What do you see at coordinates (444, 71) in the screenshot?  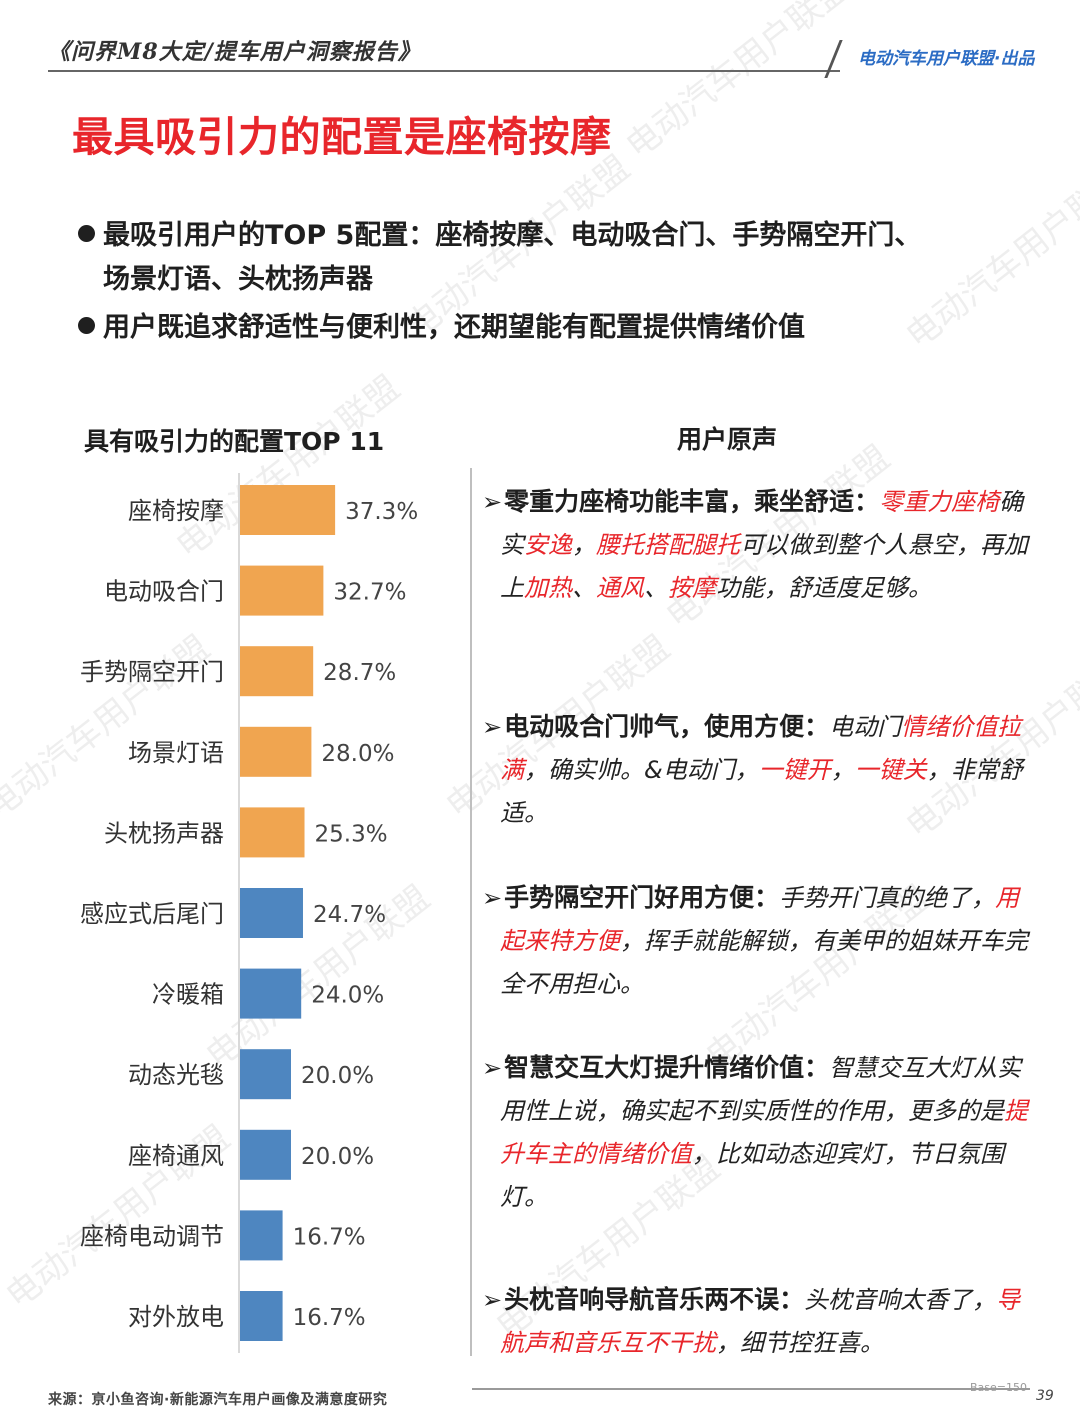 I see `header-divider` at bounding box center [444, 71].